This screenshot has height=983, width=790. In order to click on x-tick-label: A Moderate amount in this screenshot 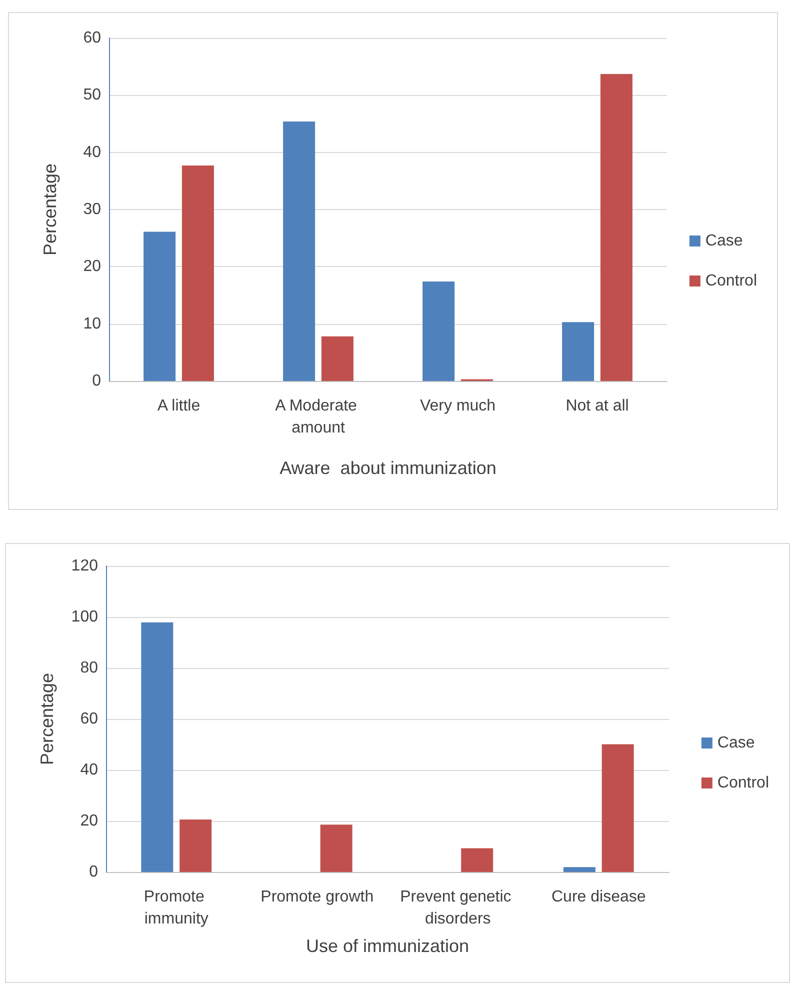, I will do `click(318, 417)`.